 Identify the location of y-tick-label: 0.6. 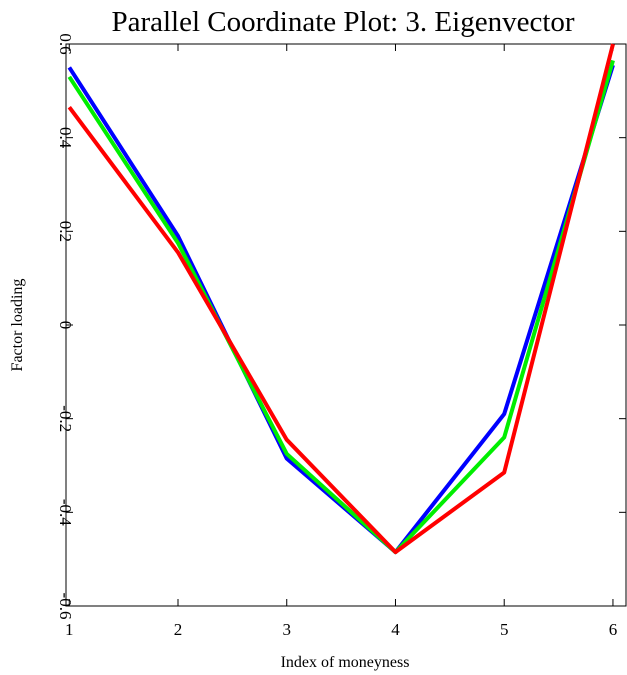
(65, 43).